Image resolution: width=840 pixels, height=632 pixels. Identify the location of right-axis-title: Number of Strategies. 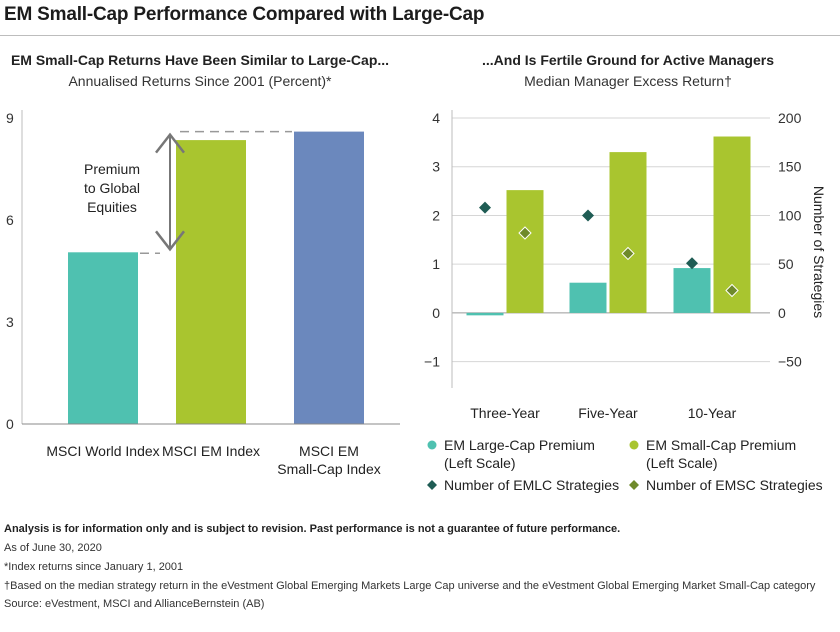
(819, 252).